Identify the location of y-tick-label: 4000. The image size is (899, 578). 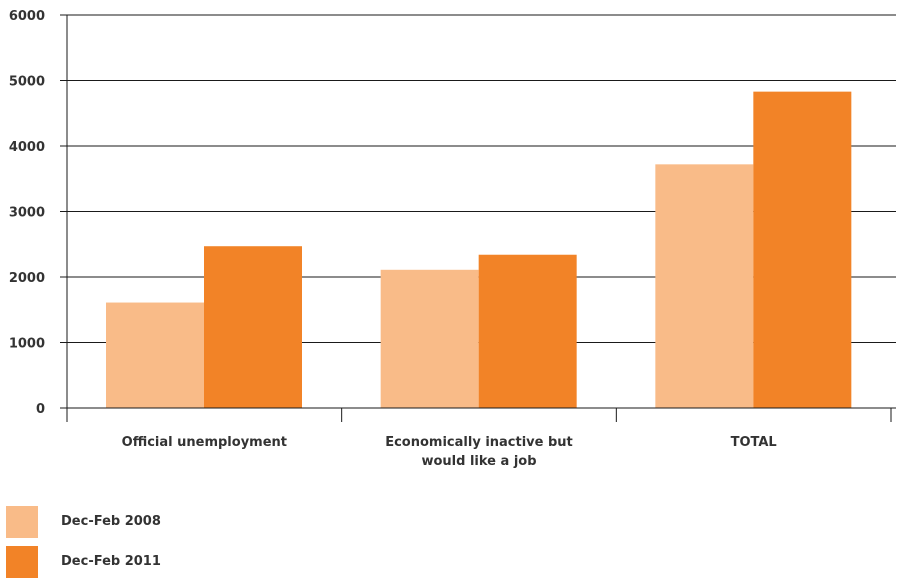
(27, 147).